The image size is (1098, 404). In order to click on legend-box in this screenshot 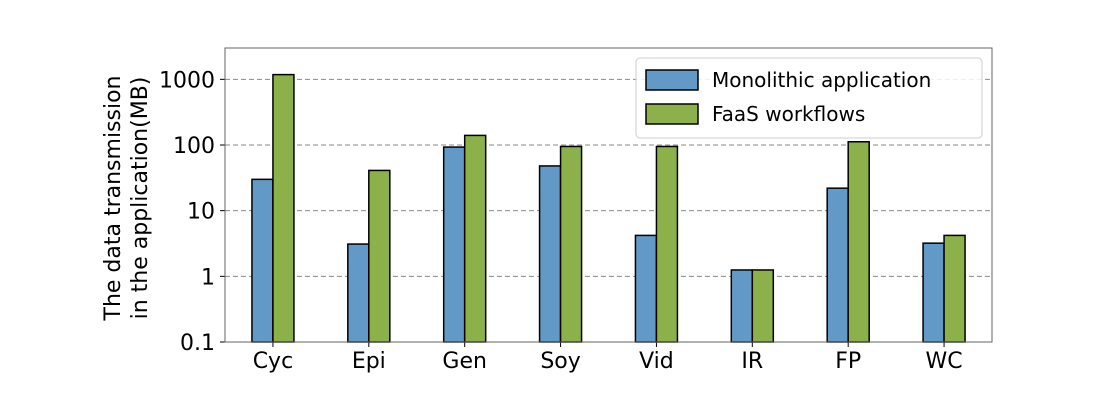, I will do `click(809, 98)`.